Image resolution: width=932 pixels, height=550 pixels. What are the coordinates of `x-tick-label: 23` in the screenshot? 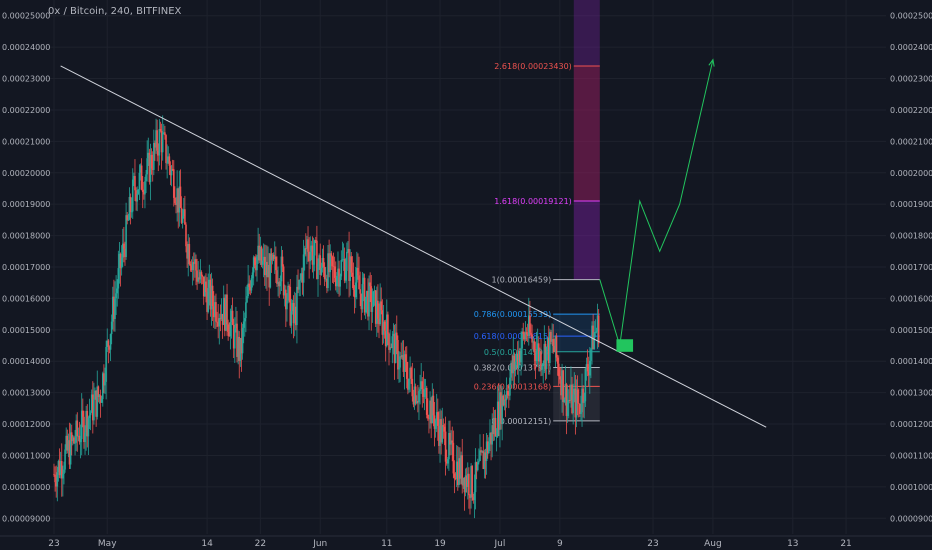 It's located at (652, 544).